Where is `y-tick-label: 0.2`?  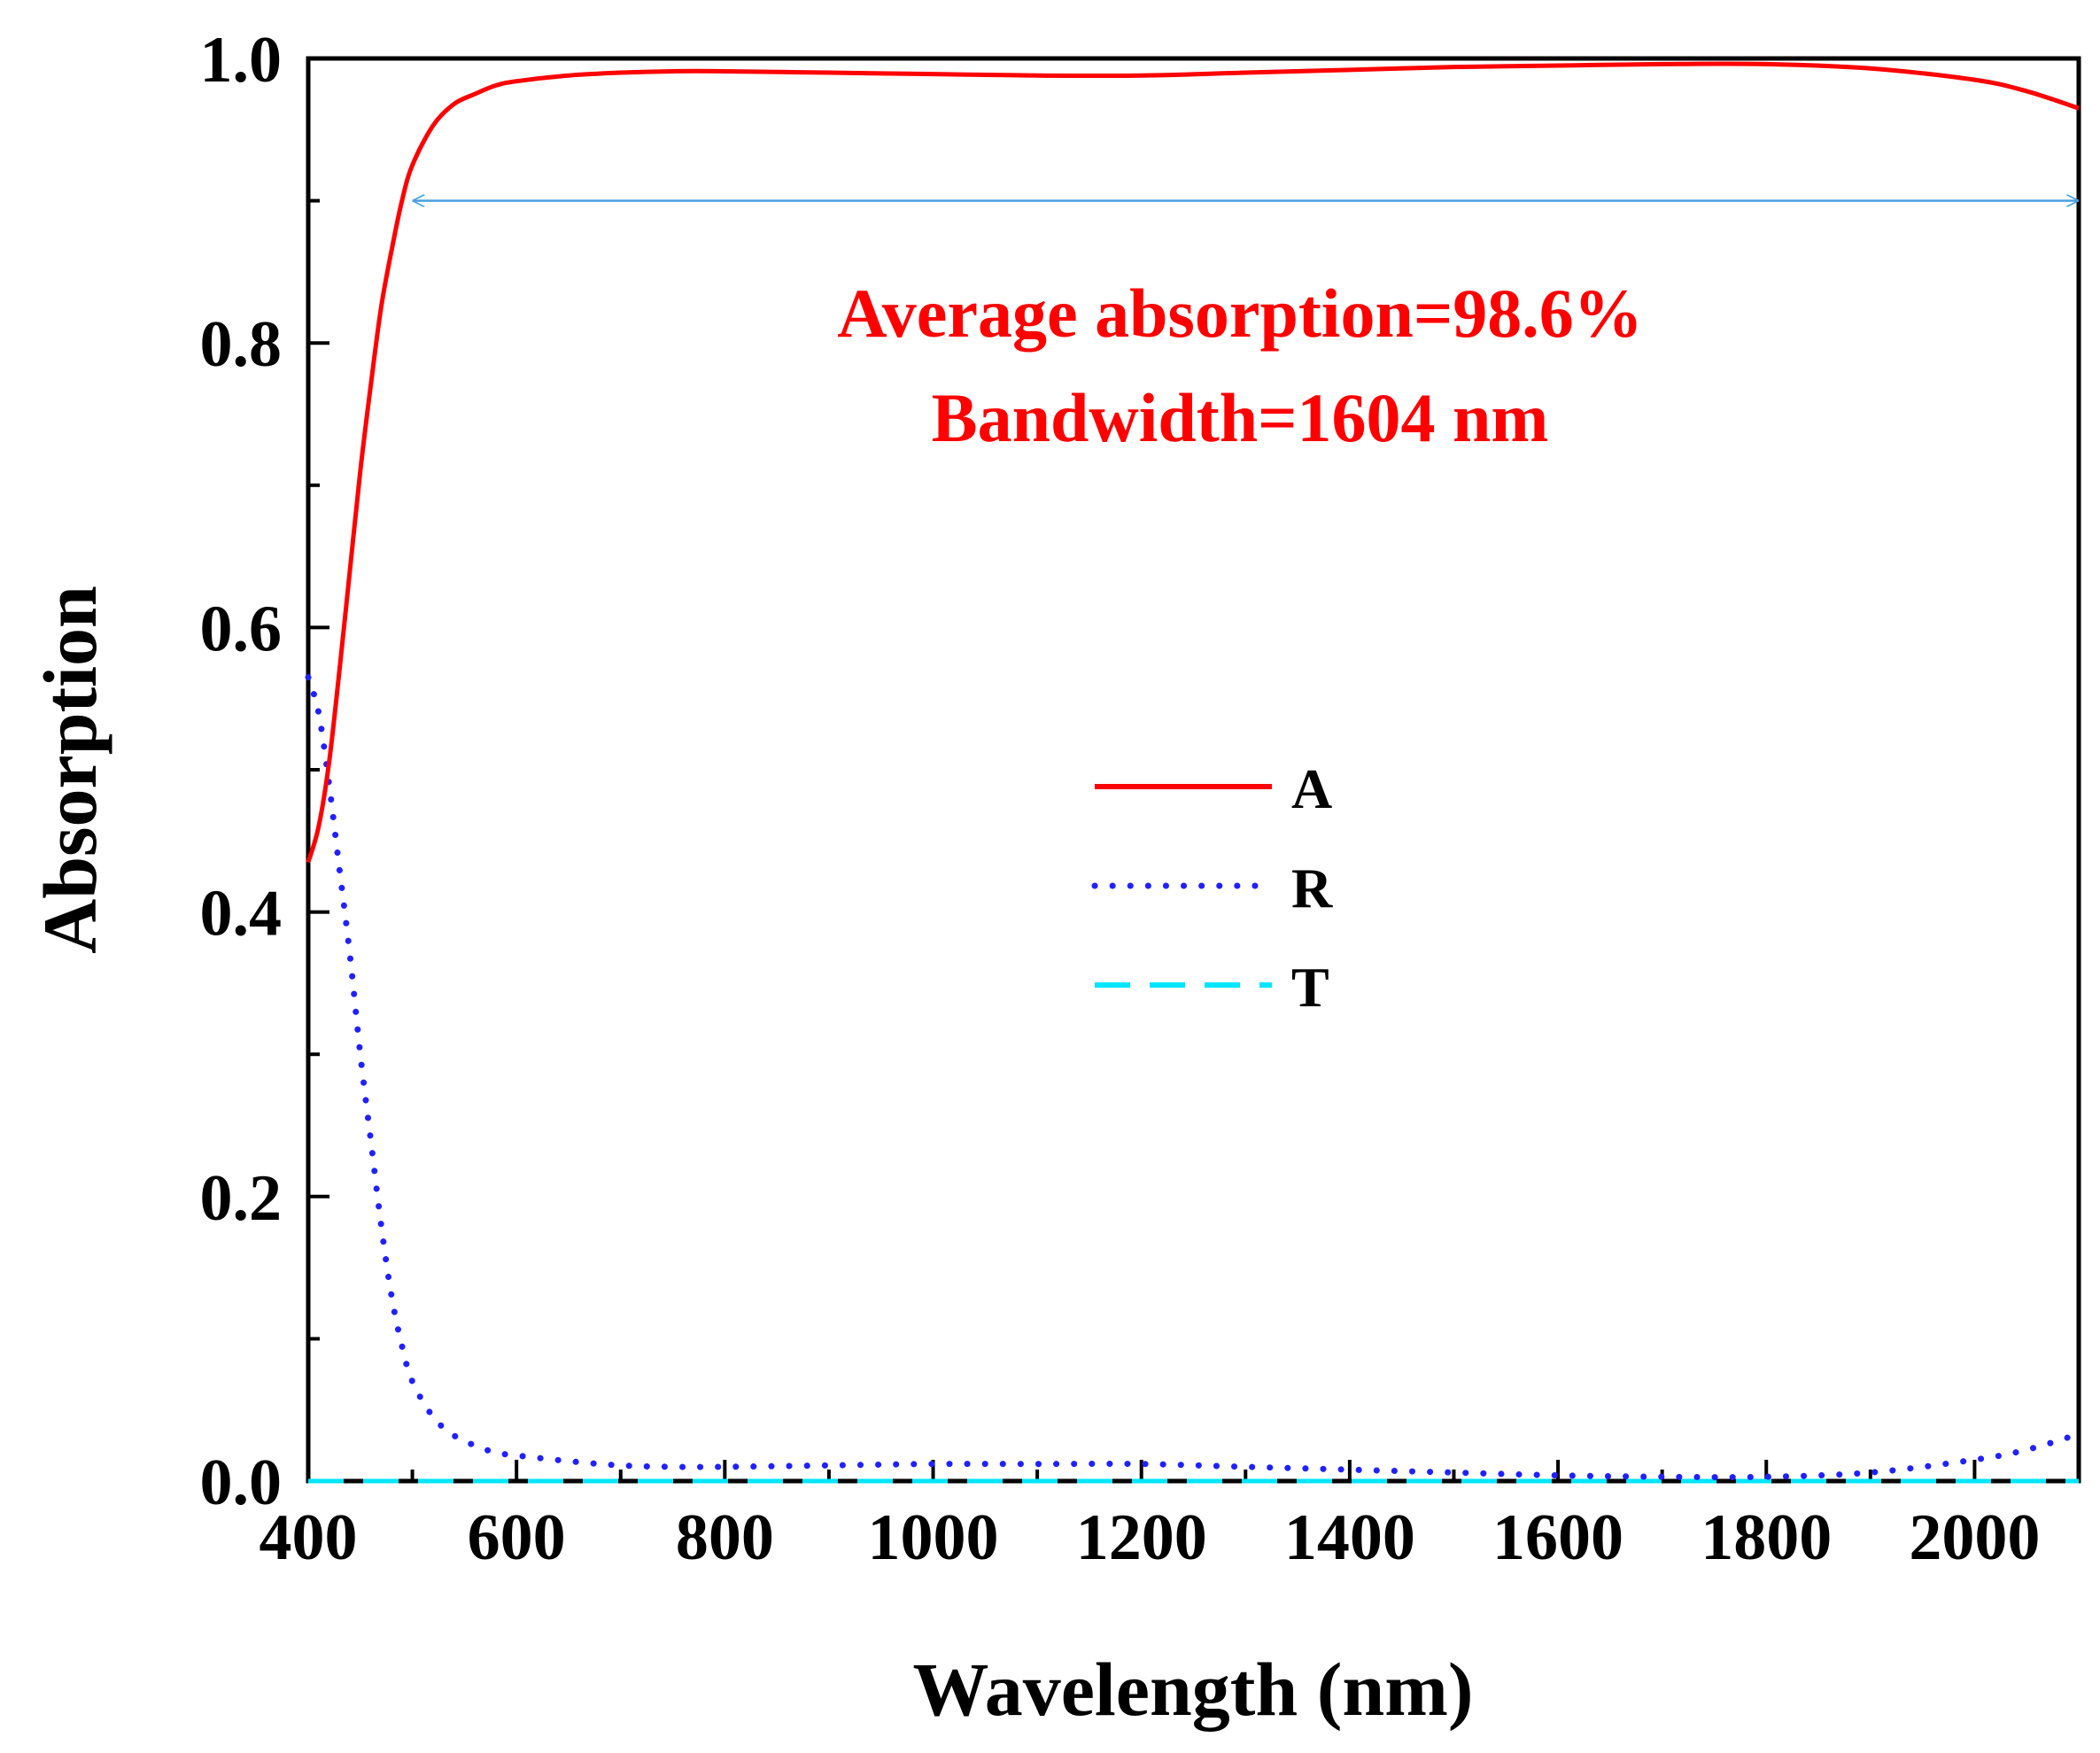
y-tick-label: 0.2 is located at coordinates (242, 1198).